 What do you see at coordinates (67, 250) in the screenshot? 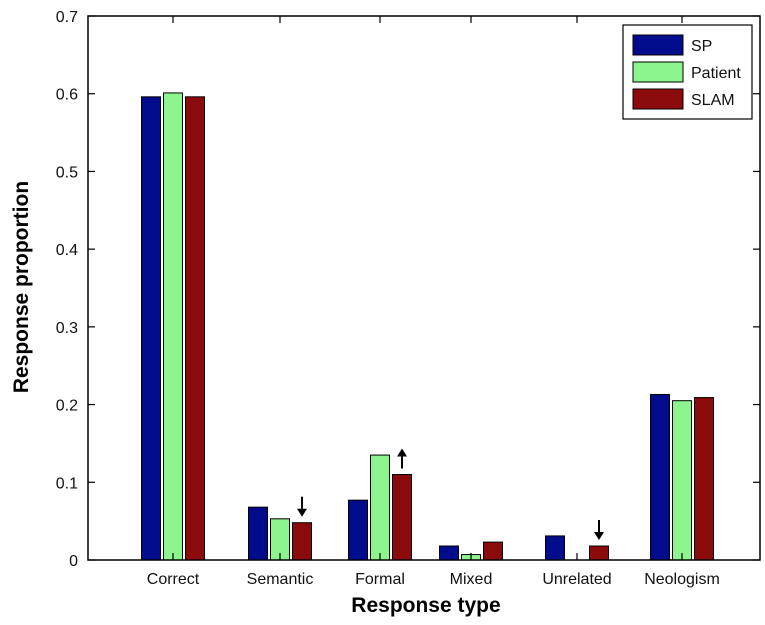
I see `y-tick-label: 0.4` at bounding box center [67, 250].